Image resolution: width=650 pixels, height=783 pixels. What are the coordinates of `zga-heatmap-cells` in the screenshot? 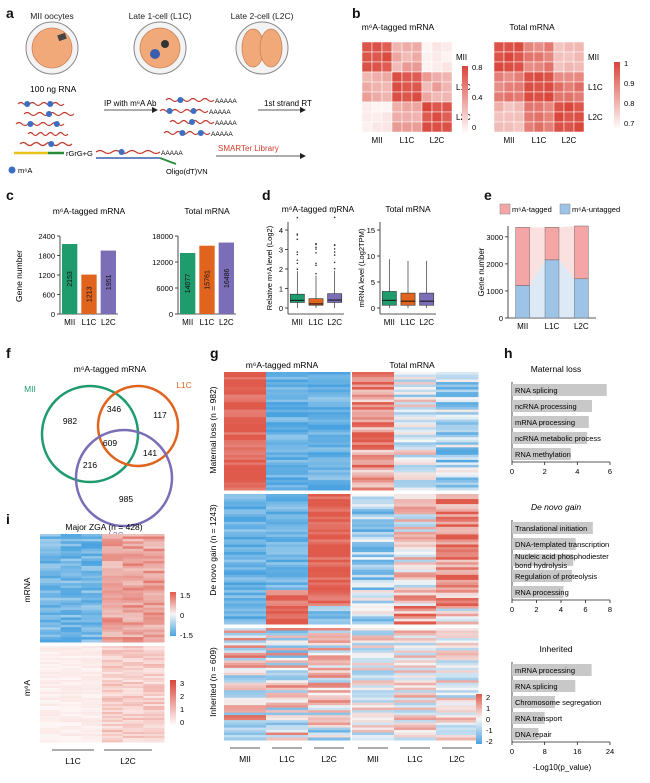 It's located at (102, 638).